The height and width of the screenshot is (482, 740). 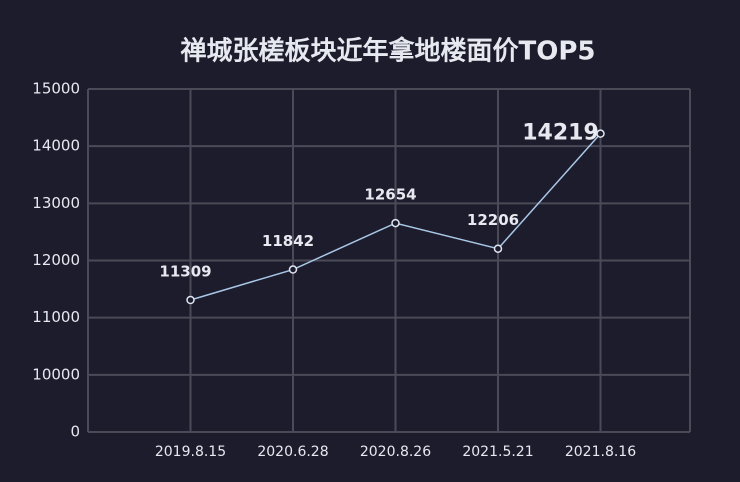 What do you see at coordinates (600, 452) in the screenshot?
I see `x-tick-label: 2021.8.16` at bounding box center [600, 452].